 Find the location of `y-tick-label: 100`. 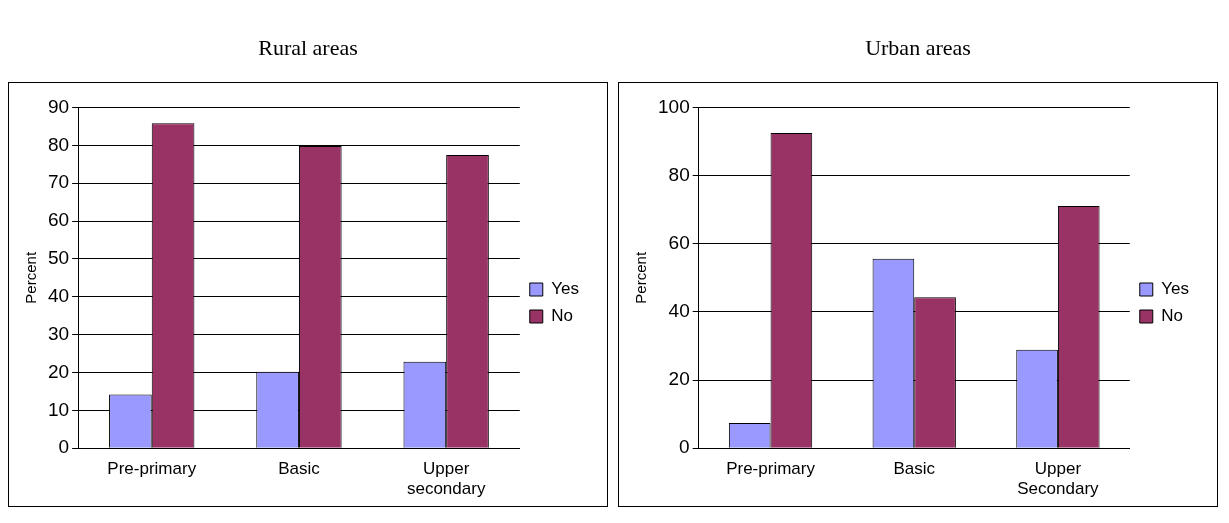

y-tick-label: 100 is located at coordinates (674, 106).